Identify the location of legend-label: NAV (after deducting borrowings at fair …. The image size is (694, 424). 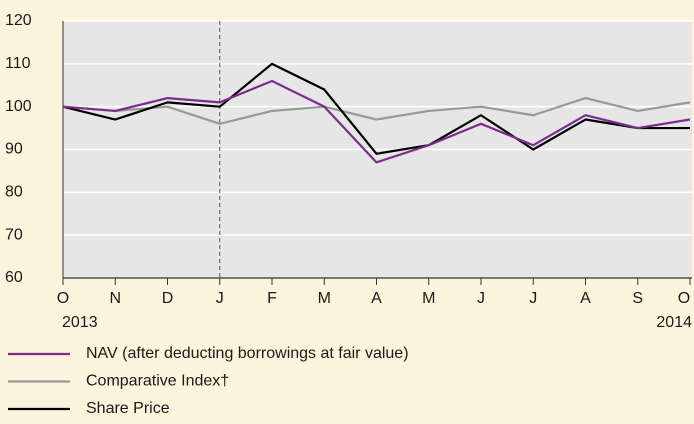
(247, 353).